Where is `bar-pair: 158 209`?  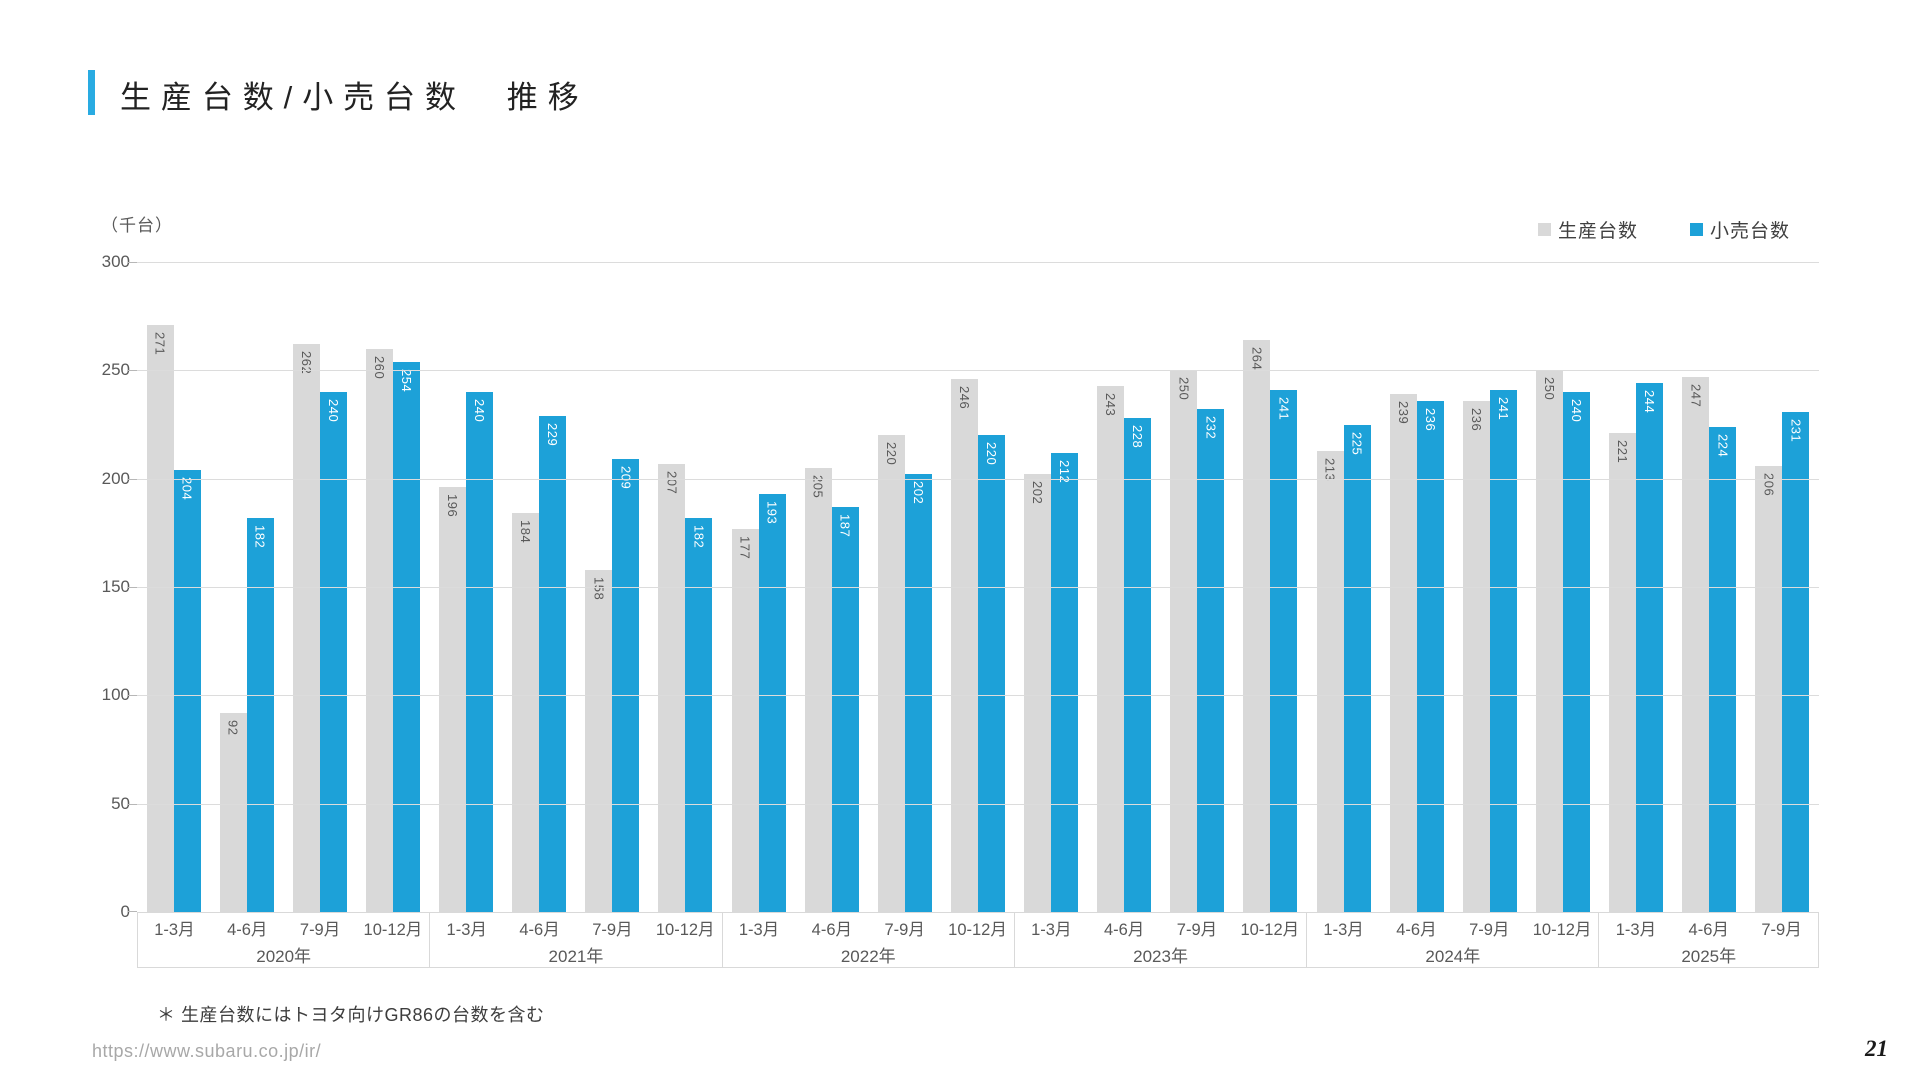
bar-pair: 158 209 is located at coordinates (612, 685).